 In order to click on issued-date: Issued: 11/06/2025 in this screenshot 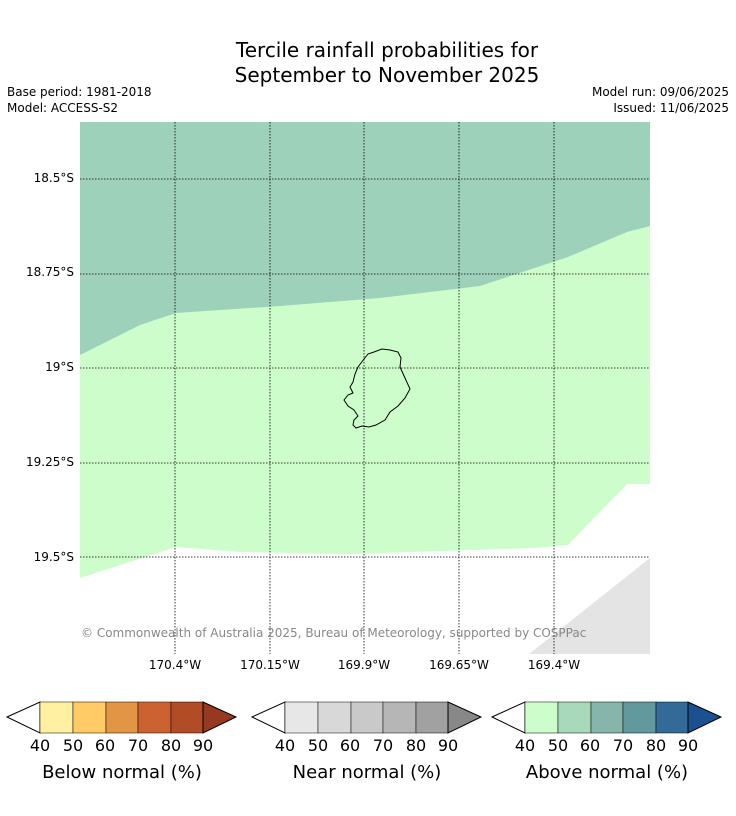, I will do `click(671, 108)`.